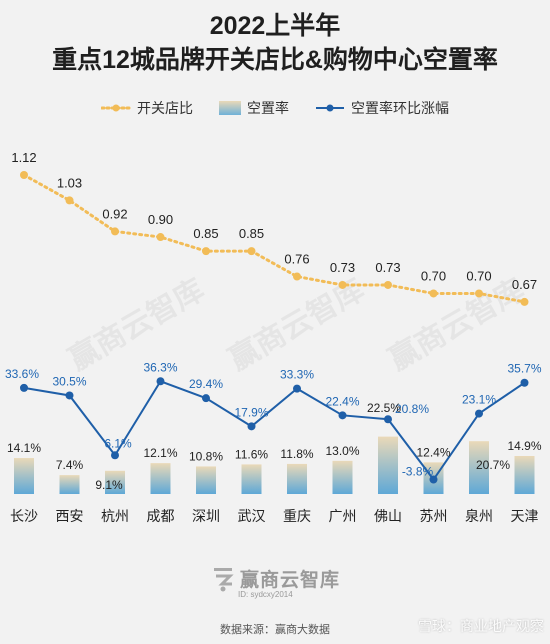  Describe the element at coordinates (69, 381) in the screenshot. I see `change-data-label: 30.5%` at that location.